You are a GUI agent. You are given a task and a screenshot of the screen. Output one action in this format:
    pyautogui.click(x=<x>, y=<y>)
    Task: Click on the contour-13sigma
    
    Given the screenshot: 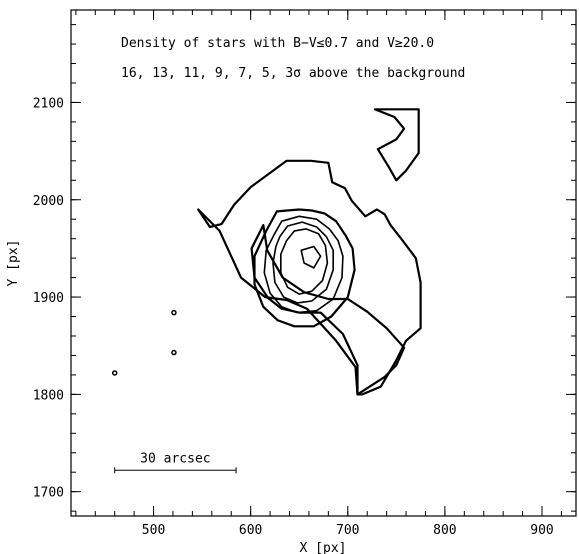 What is the action you would take?
    pyautogui.click(x=304, y=261)
    